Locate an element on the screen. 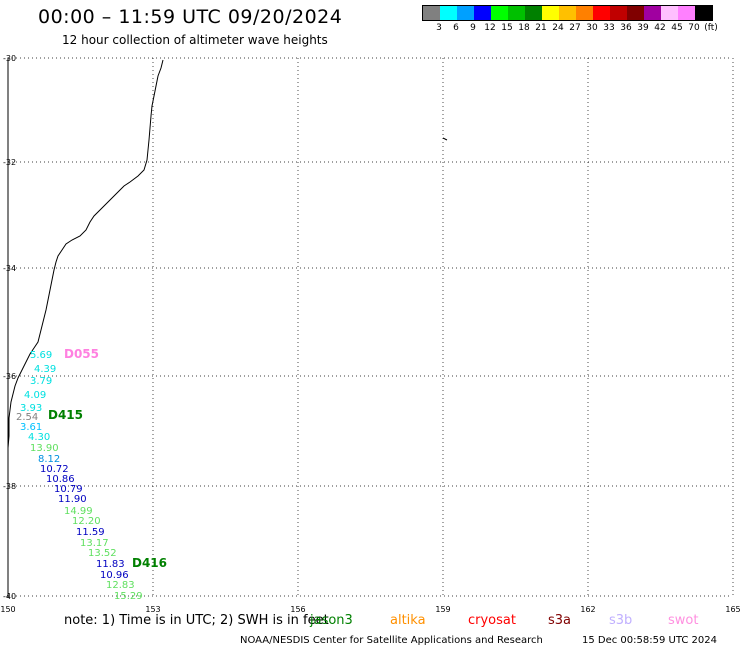 This screenshot has height=650, width=740. color-scale-label: 36 is located at coordinates (626, 28).